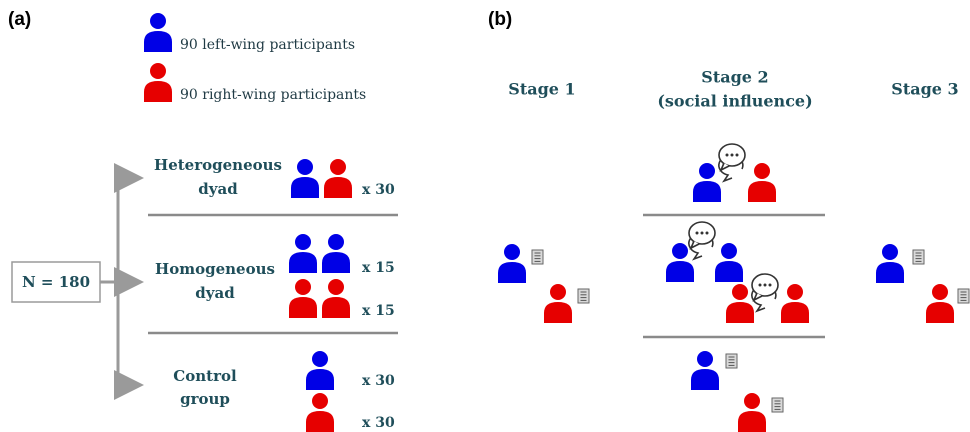 This screenshot has width=970, height=432. Describe the element at coordinates (500, 19) in the screenshot. I see `panel-label: (b)` at that location.